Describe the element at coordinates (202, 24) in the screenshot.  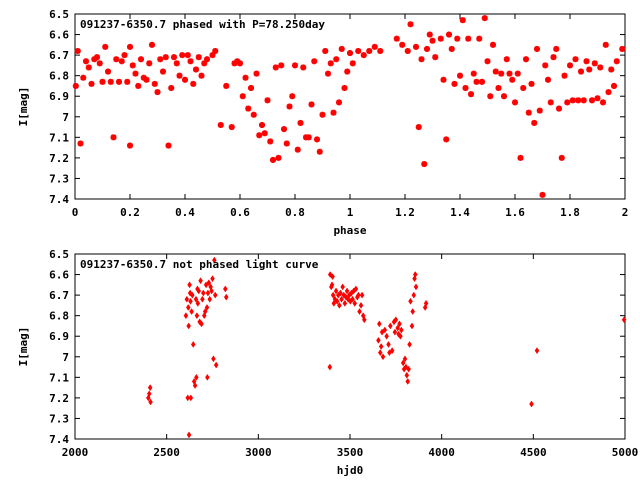
I see `phased-chart-title: 091237-6350.7 phased with P=78.250day` at that location.